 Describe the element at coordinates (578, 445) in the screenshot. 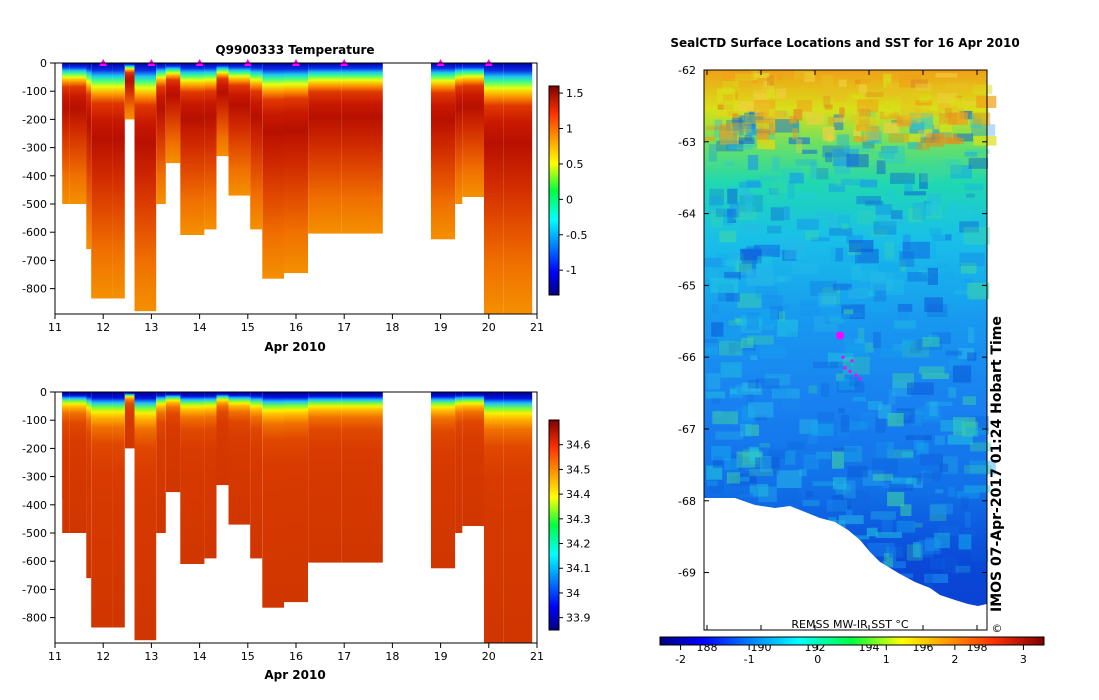

I see `colorbar-tick-label: 34.6` at that location.